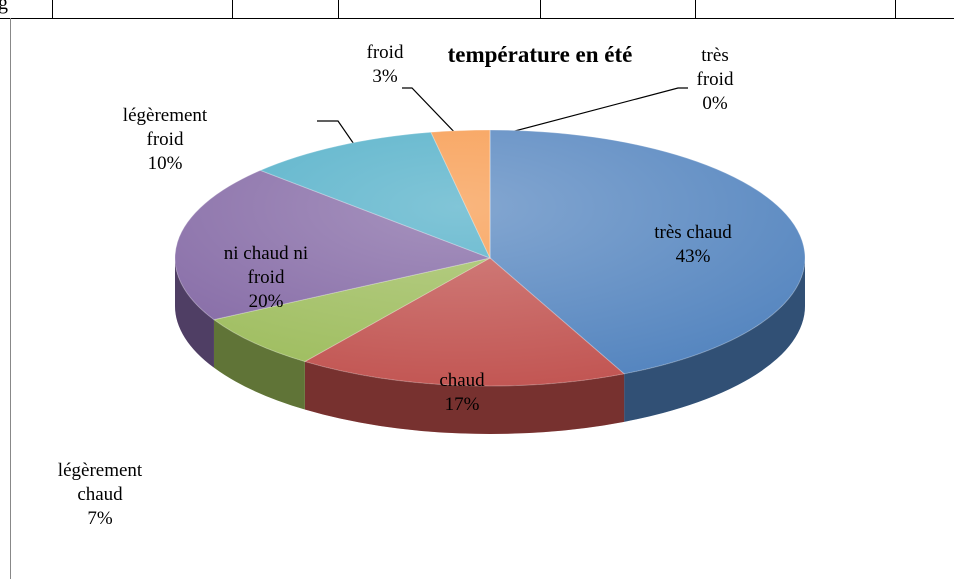 The height and width of the screenshot is (579, 954). I want to click on category-label: chaud, so click(462, 380).